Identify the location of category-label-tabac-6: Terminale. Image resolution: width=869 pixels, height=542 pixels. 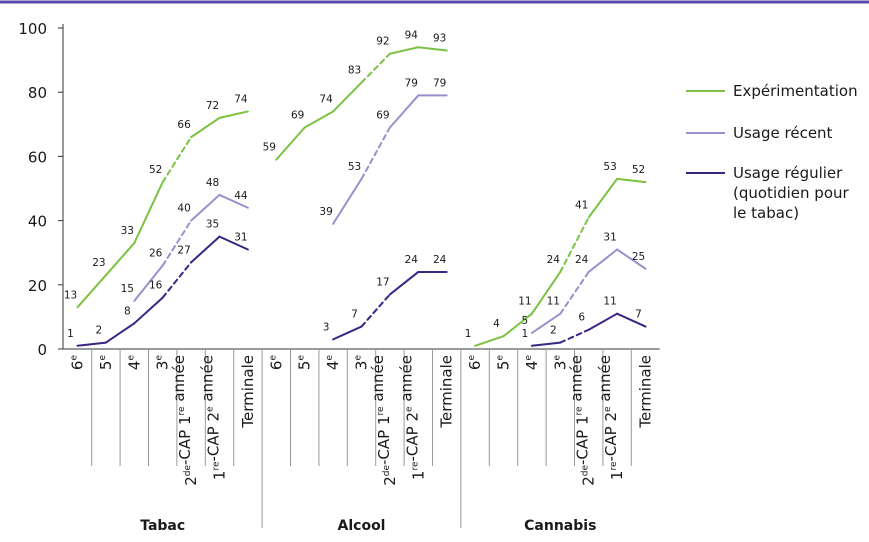
(248, 392).